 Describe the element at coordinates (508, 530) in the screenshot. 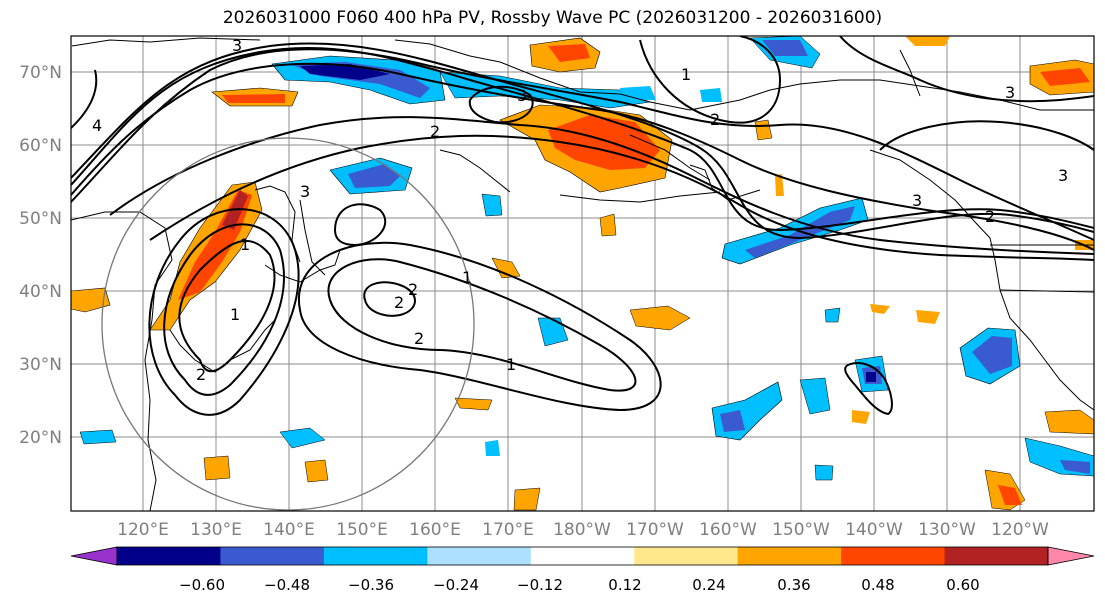

I see `lon-label: 170°E` at that location.